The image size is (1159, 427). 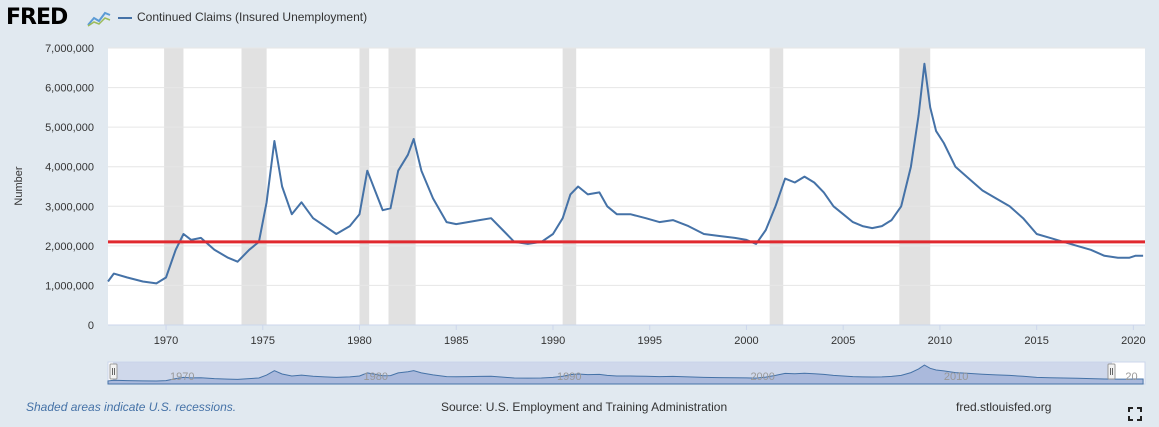 I want to click on navigator-label: 2000, so click(x=762, y=377).